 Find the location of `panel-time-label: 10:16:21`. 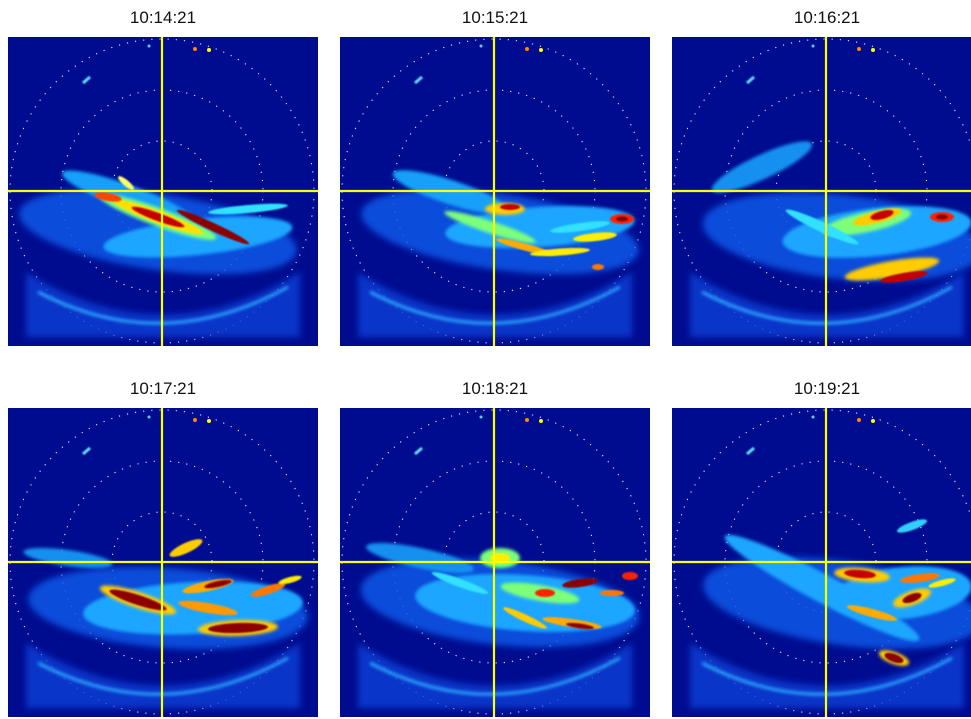

panel-time-label: 10:16:21 is located at coordinates (827, 17).